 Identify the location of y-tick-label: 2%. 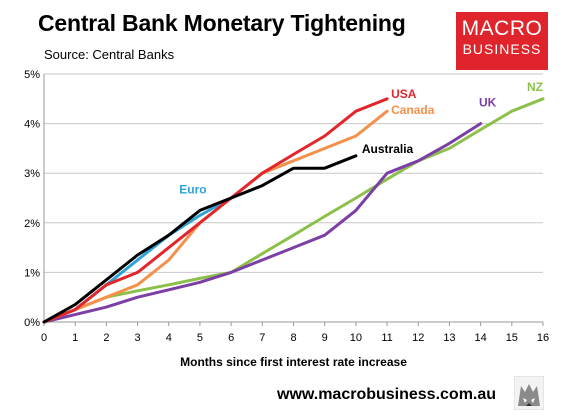
(32, 224).